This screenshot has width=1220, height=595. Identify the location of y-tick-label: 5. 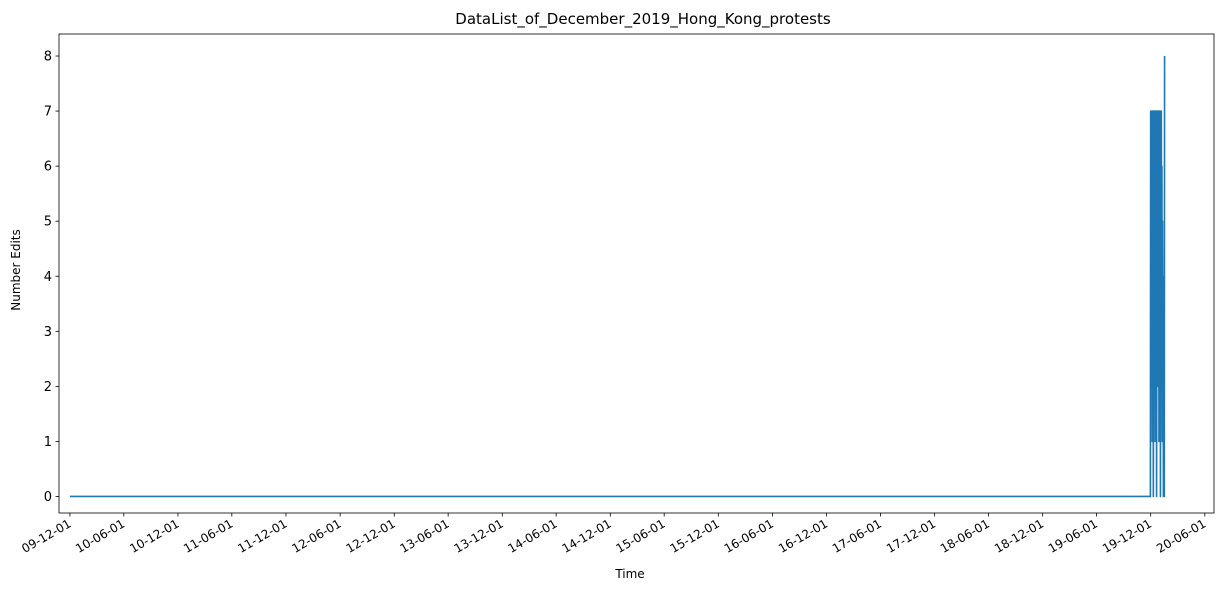
(48, 222).